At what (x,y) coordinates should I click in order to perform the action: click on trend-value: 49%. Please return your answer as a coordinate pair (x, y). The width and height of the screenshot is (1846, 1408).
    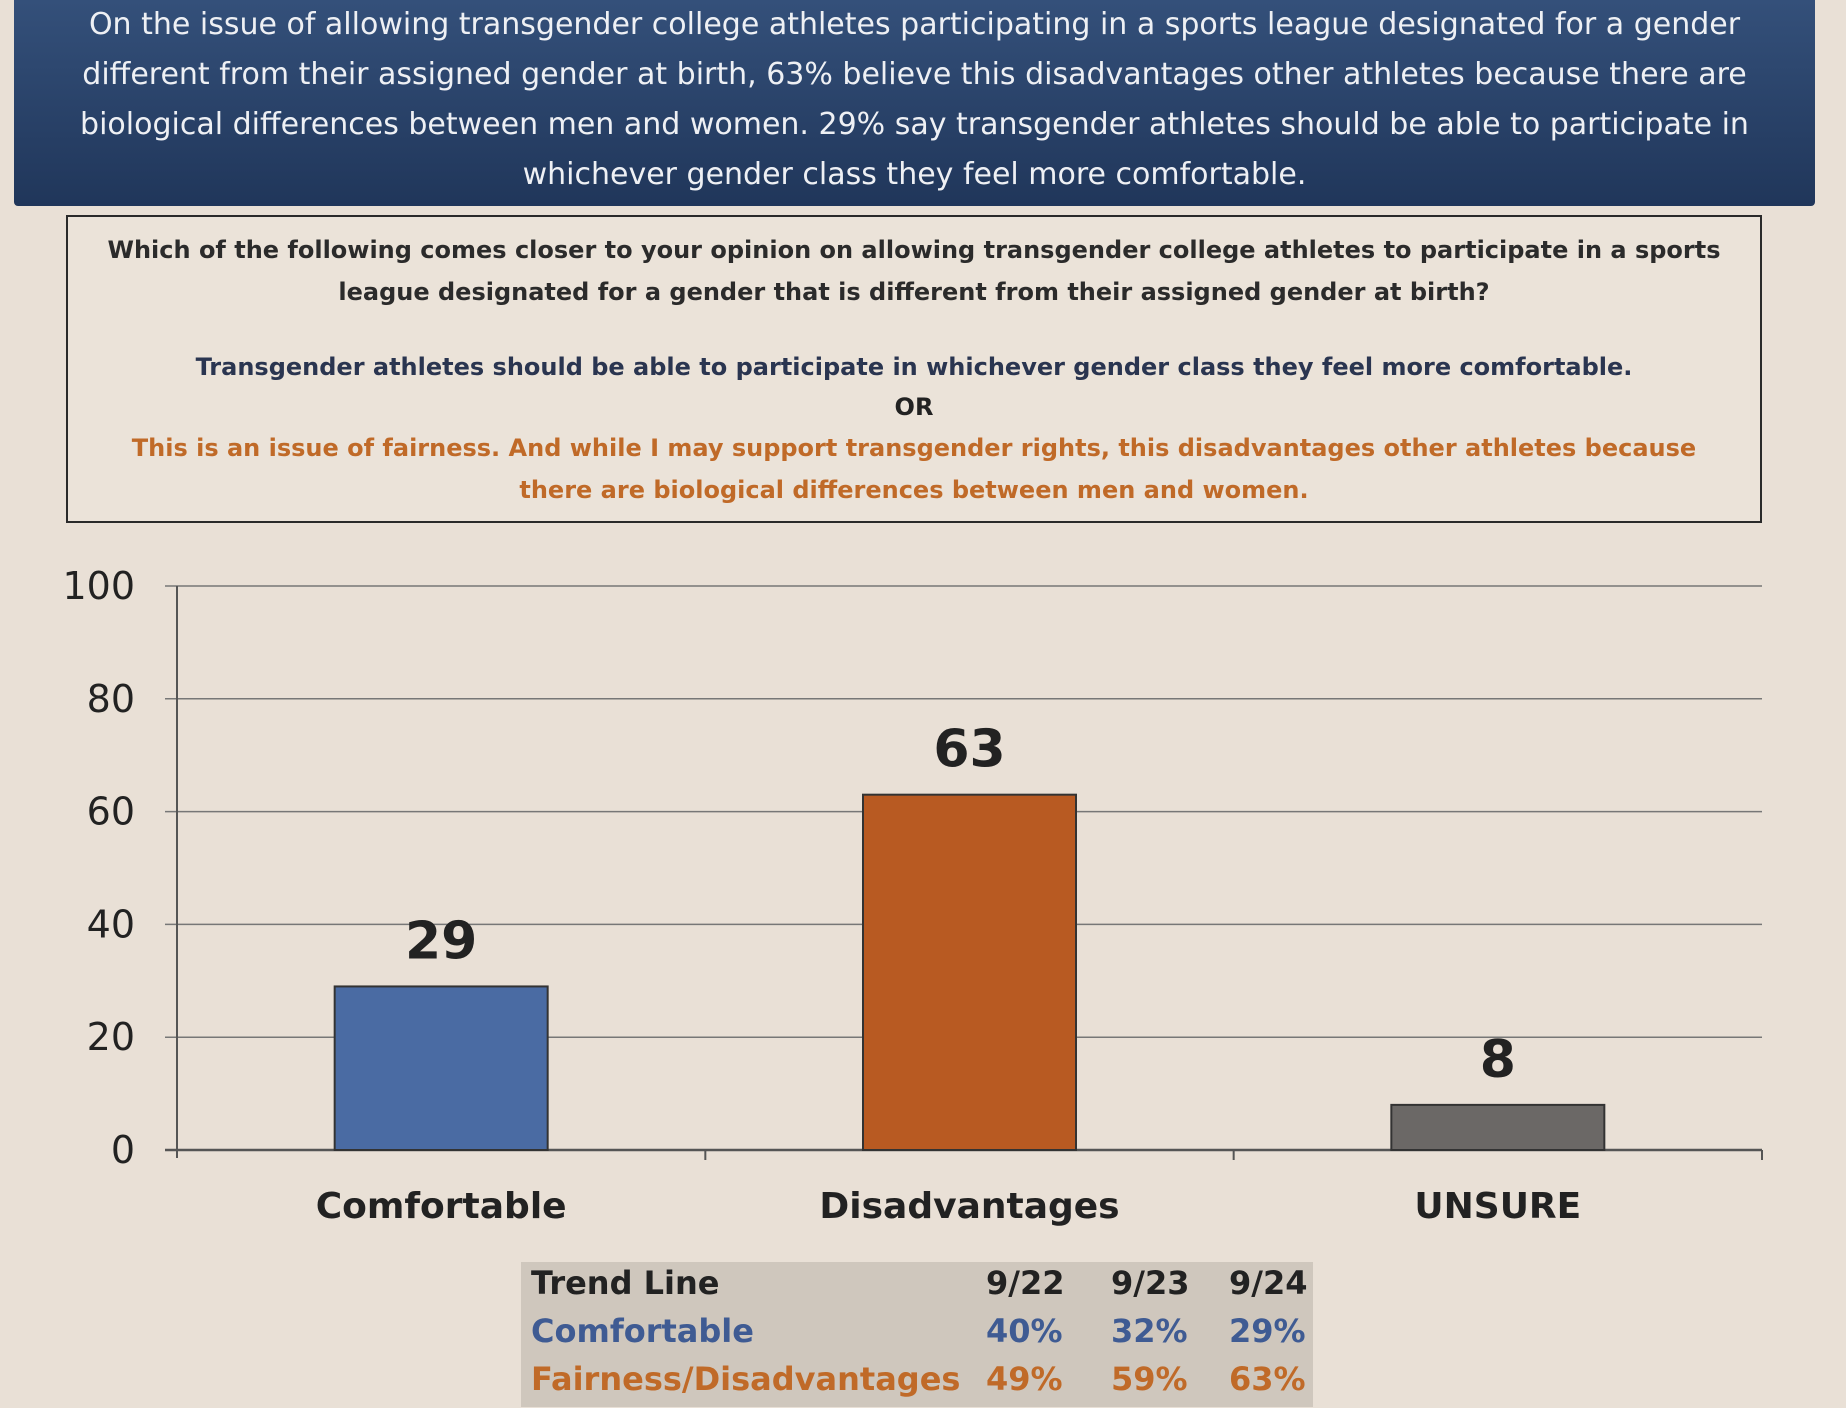
    Looking at the image, I should click on (1024, 1379).